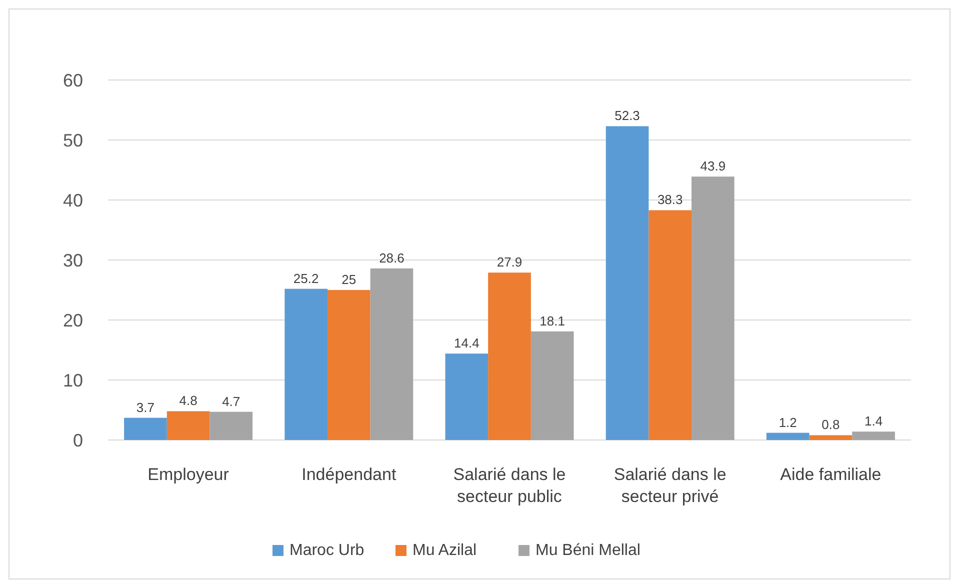  What do you see at coordinates (77, 440) in the screenshot?
I see `y-tick-label: 0` at bounding box center [77, 440].